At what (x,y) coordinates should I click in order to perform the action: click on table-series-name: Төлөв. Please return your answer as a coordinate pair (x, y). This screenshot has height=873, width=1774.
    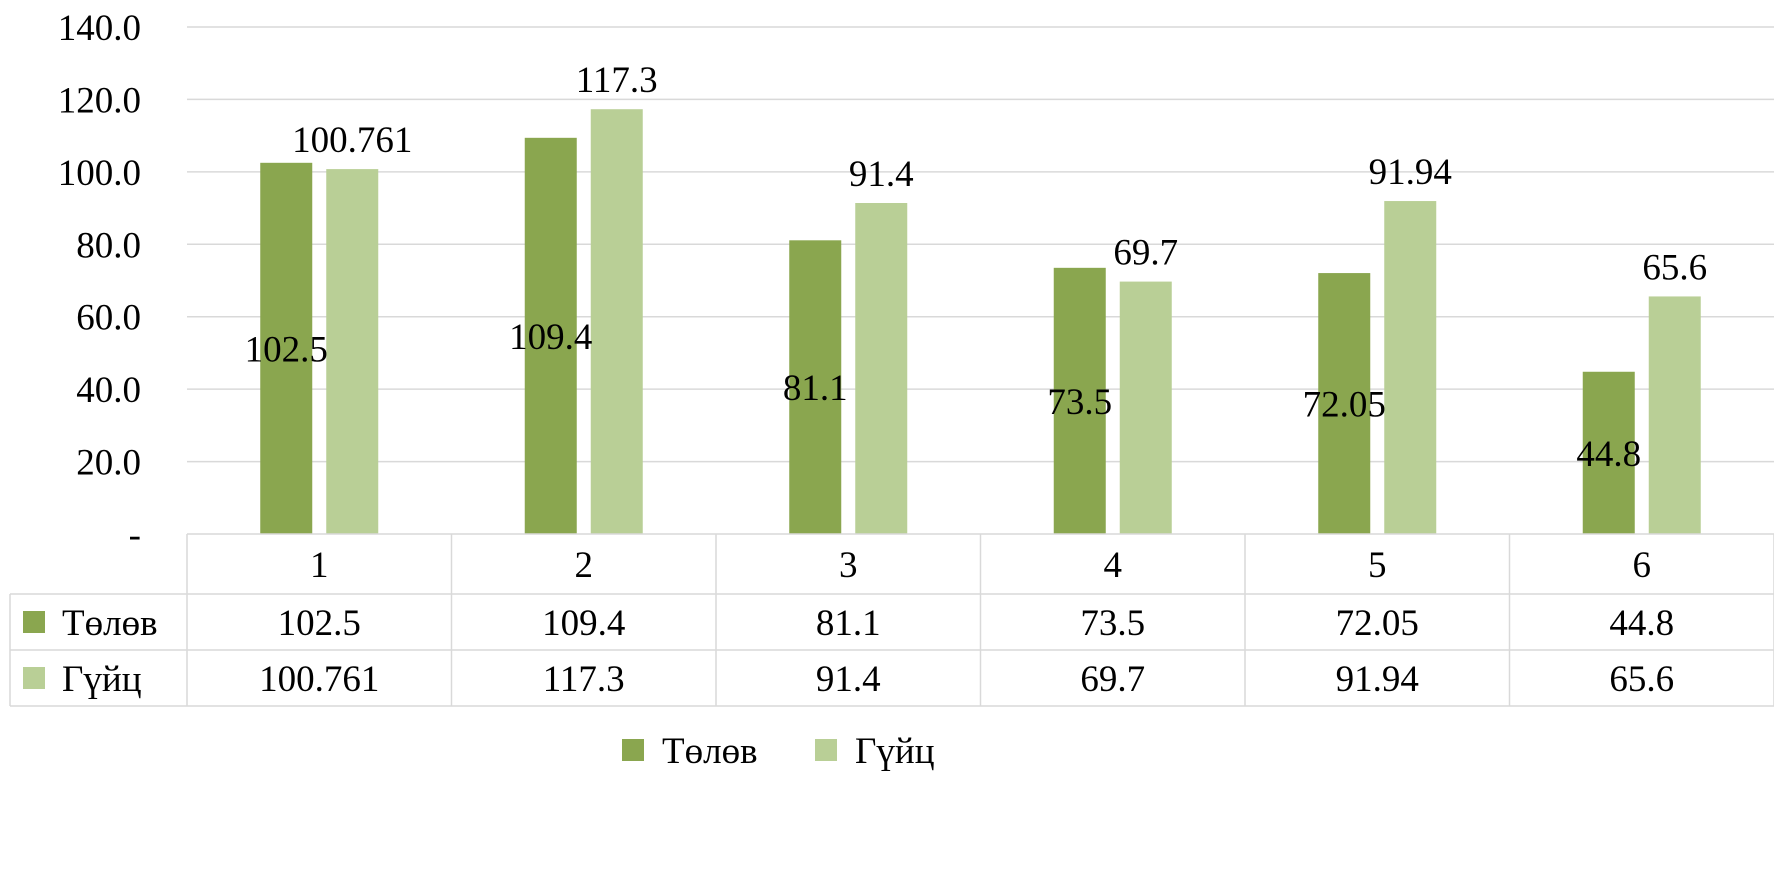
    Looking at the image, I should click on (110, 623).